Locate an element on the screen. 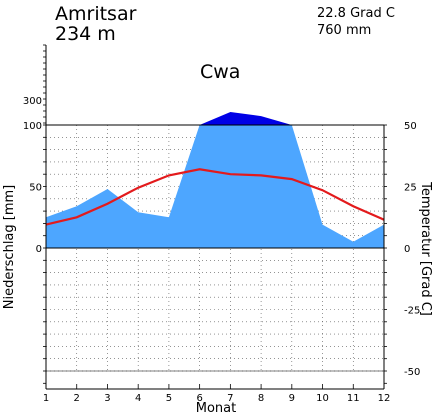  x-tick-label: 8 is located at coordinates (261, 398).